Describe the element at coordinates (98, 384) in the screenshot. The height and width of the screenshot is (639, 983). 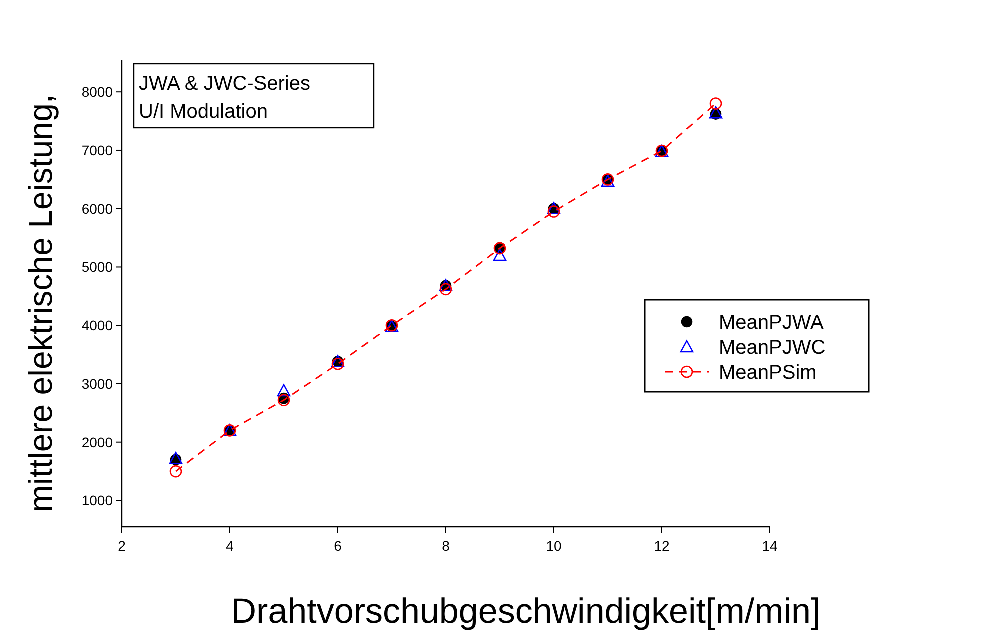
I see `y-tick-label: 3000` at that location.